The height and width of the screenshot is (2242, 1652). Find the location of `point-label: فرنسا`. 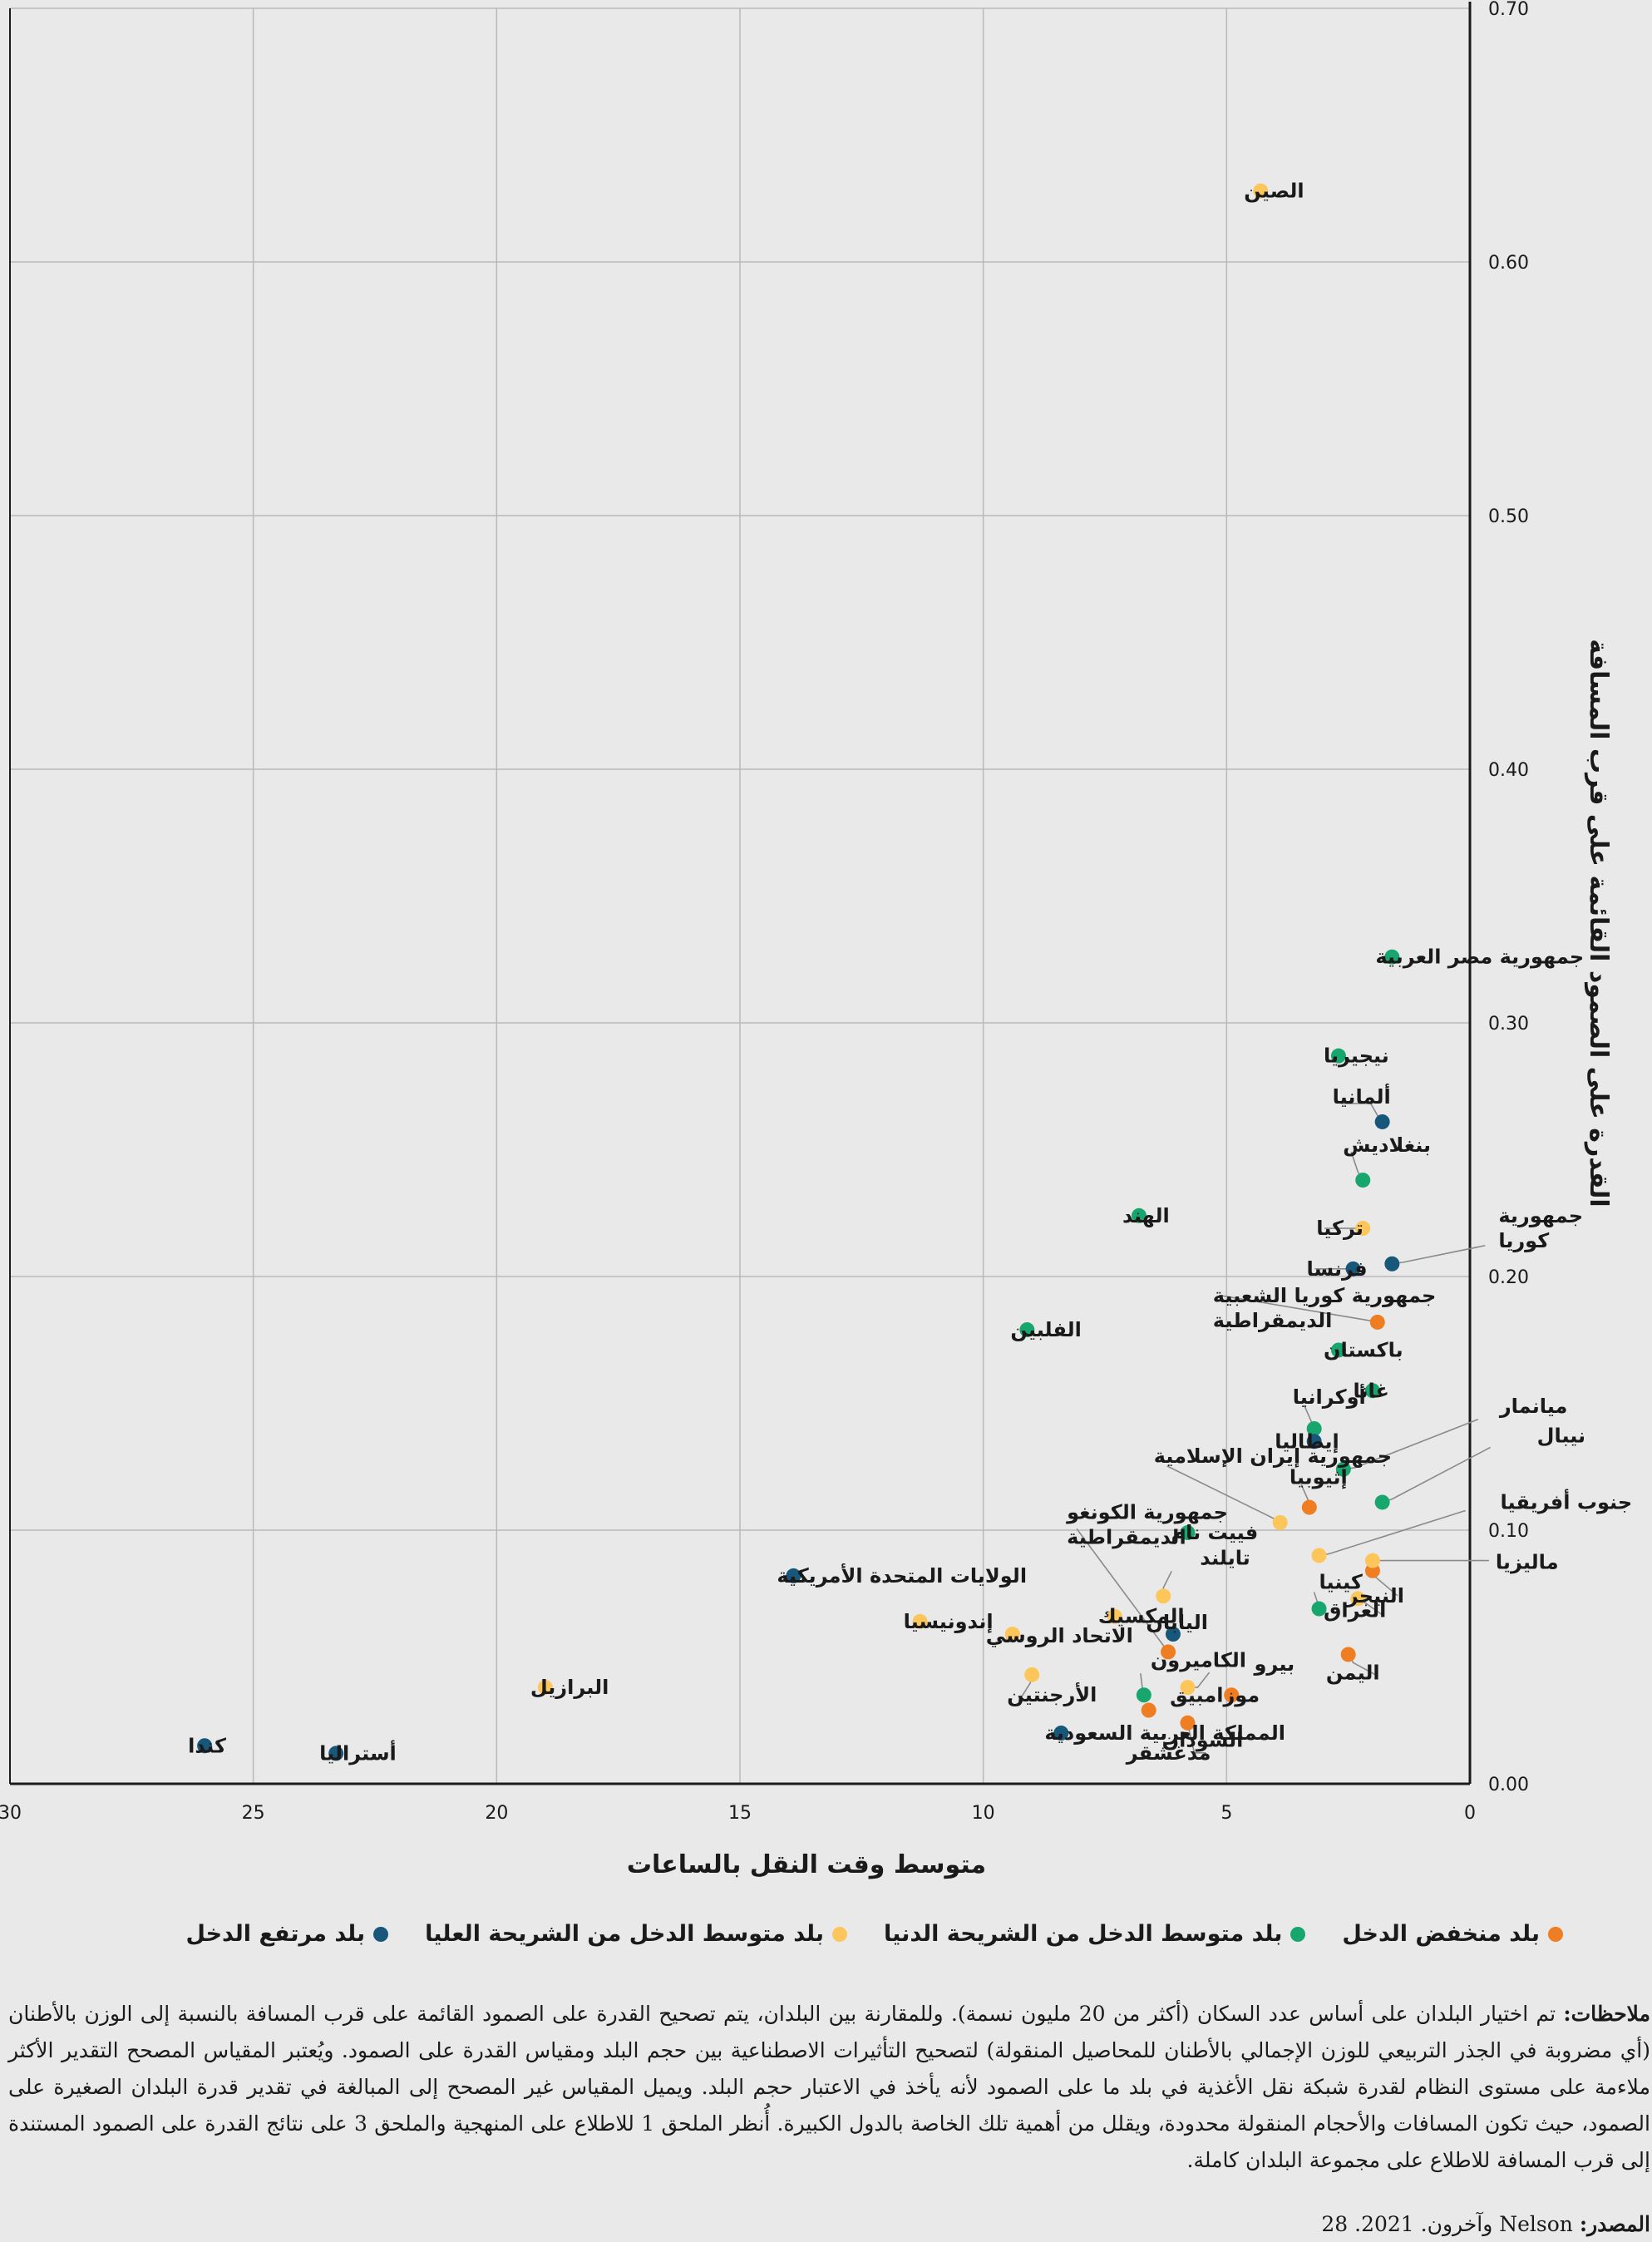

point-label: فرنسا is located at coordinates (1338, 1269).